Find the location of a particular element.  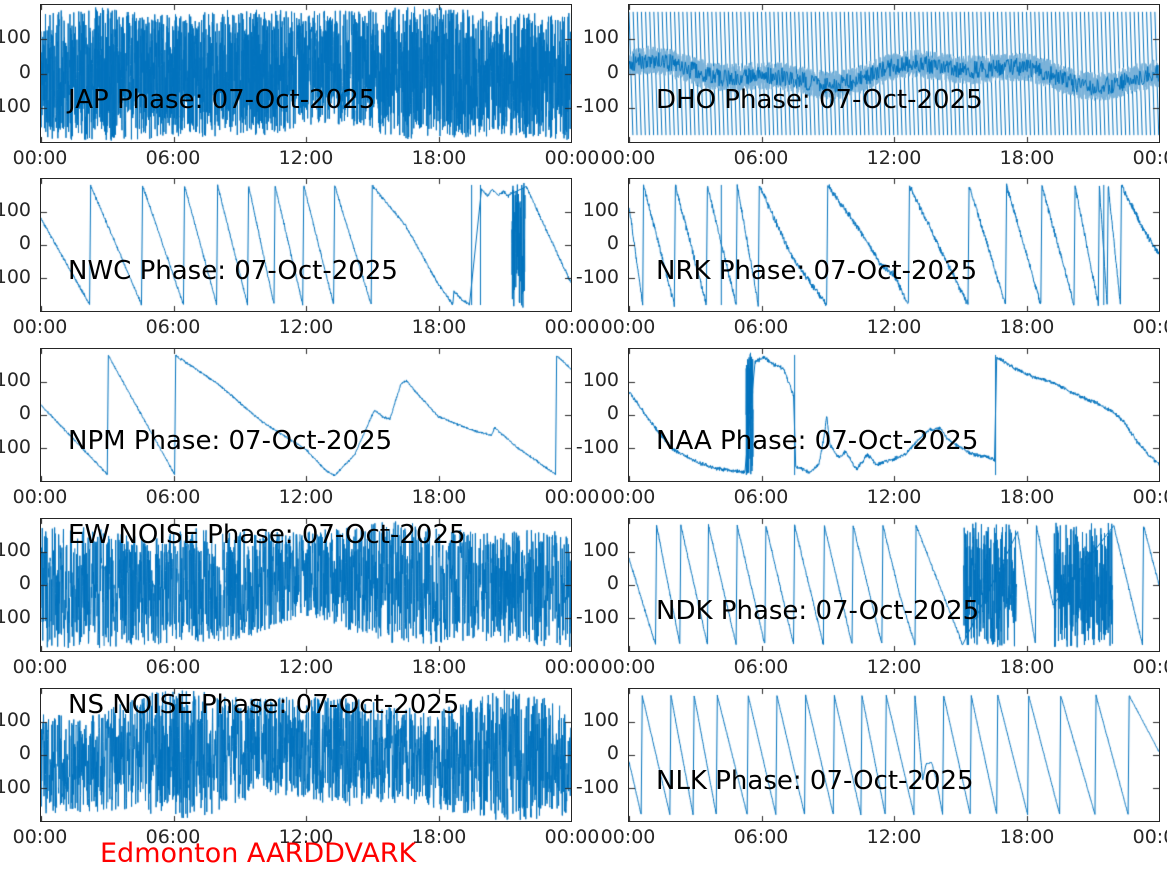

plot-canvas-nlk is located at coordinates (894, 755).